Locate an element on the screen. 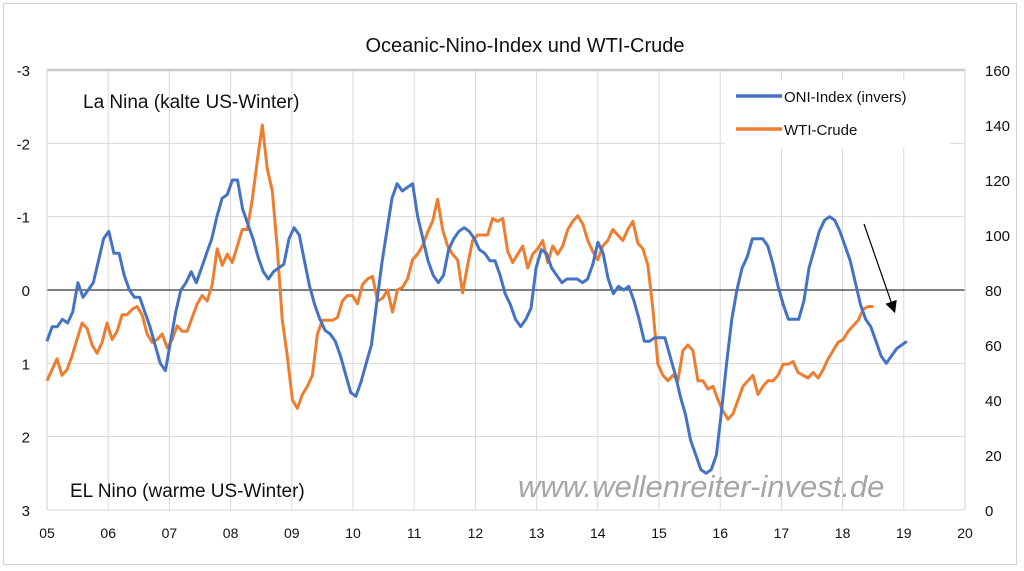 This screenshot has height=571, width=1024. x-tick-label: 19 is located at coordinates (904, 533).